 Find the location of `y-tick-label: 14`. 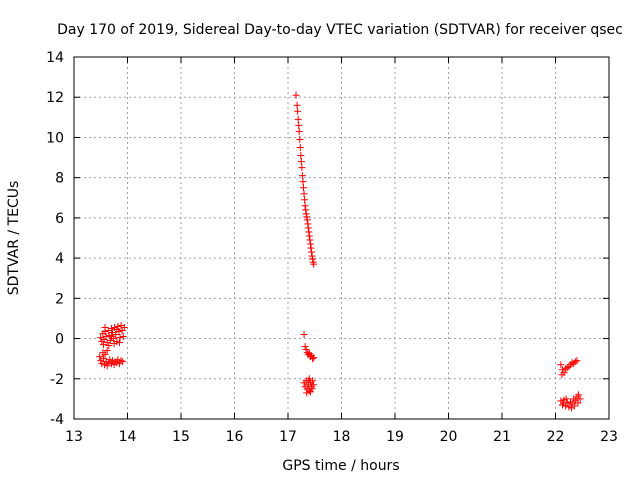

y-tick-label: 14 is located at coordinates (55, 58).